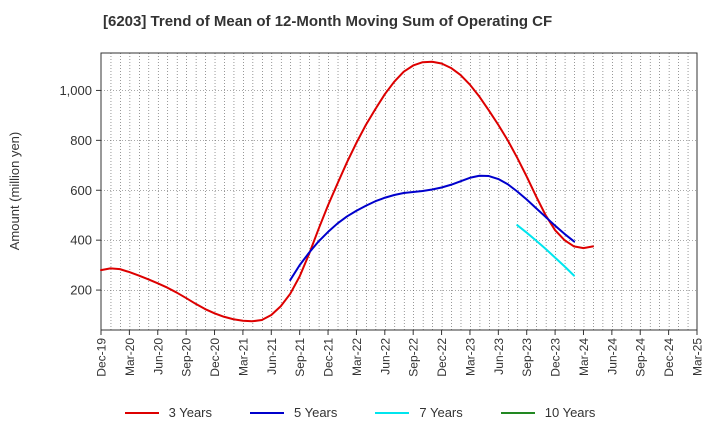 The height and width of the screenshot is (440, 720). What do you see at coordinates (546, 250) in the screenshot?
I see `series-line-7-years` at bounding box center [546, 250].